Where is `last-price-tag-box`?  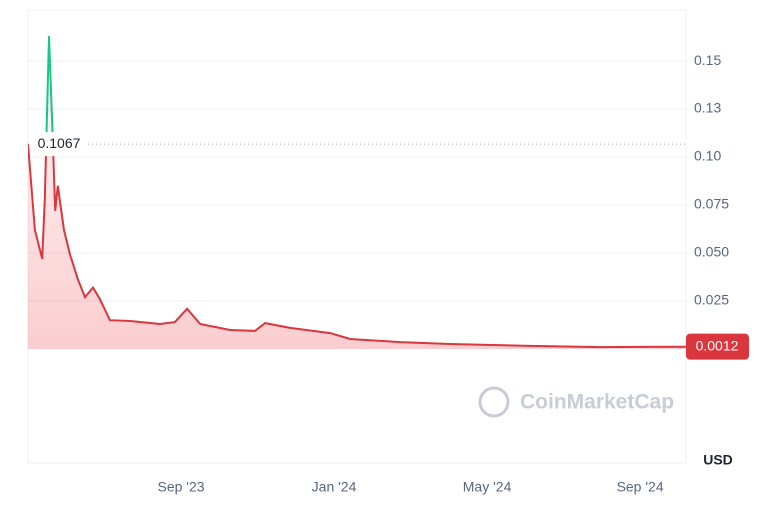
last-price-tag-box is located at coordinates (717, 346).